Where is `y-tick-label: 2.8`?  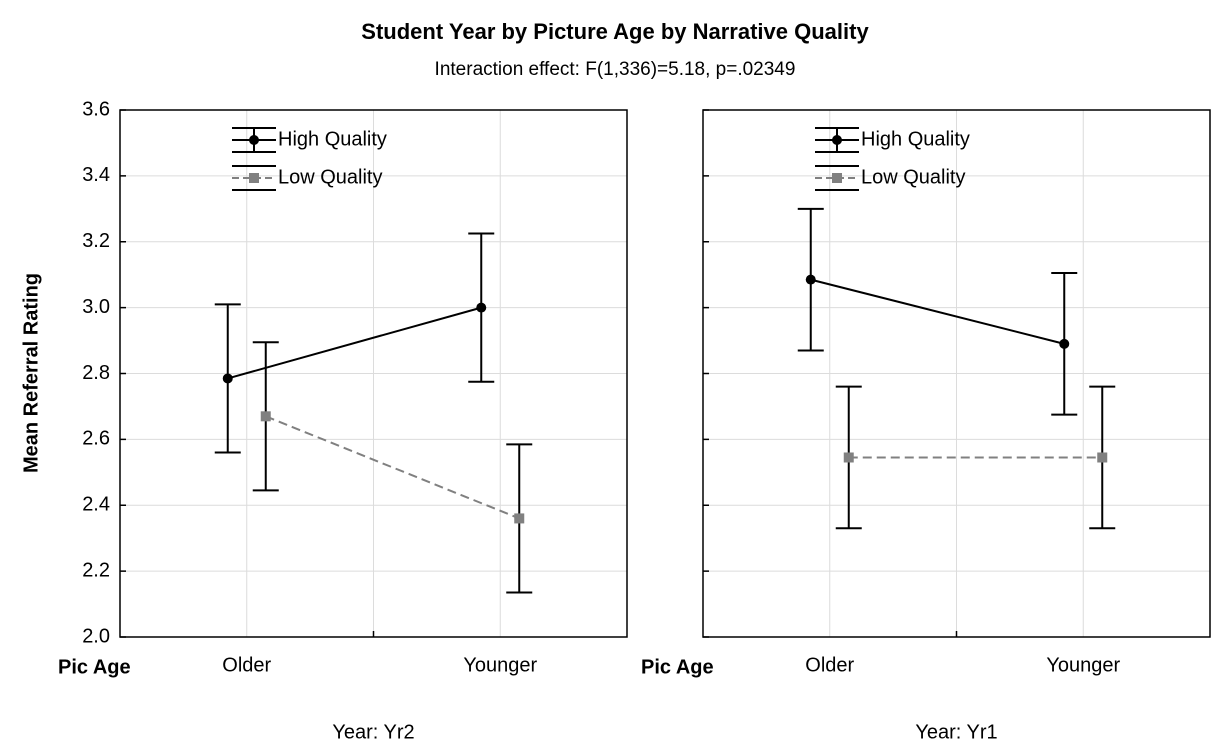
y-tick-label: 2.8 is located at coordinates (96, 373).